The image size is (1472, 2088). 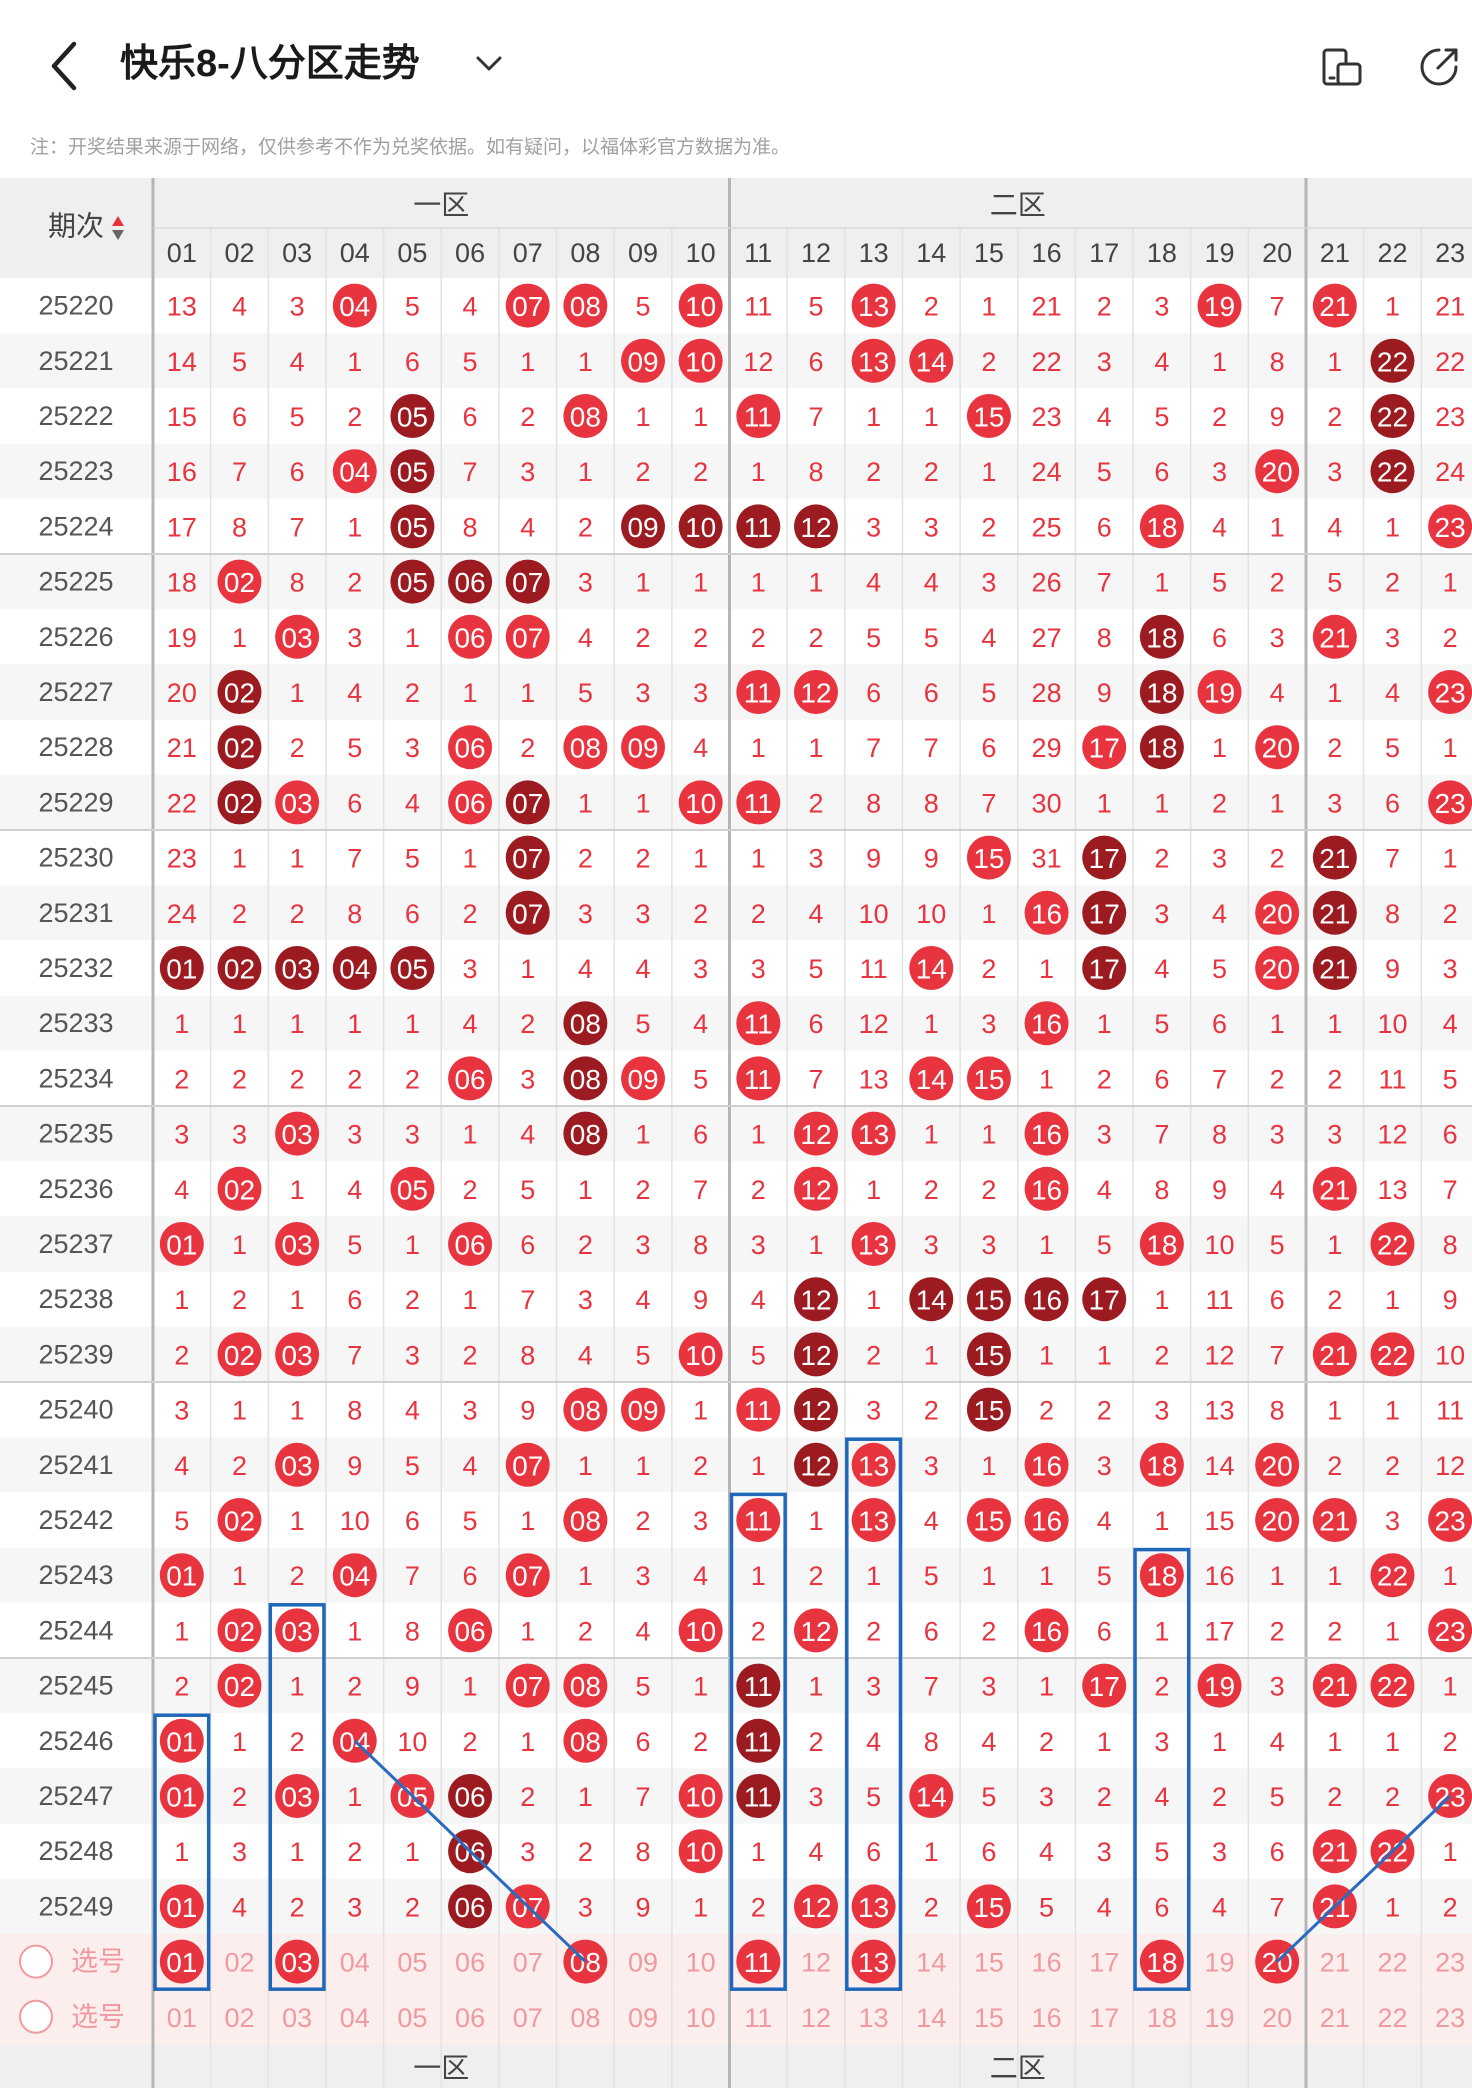 What do you see at coordinates (297, 2018) in the screenshot?
I see `select-number: 03` at bounding box center [297, 2018].